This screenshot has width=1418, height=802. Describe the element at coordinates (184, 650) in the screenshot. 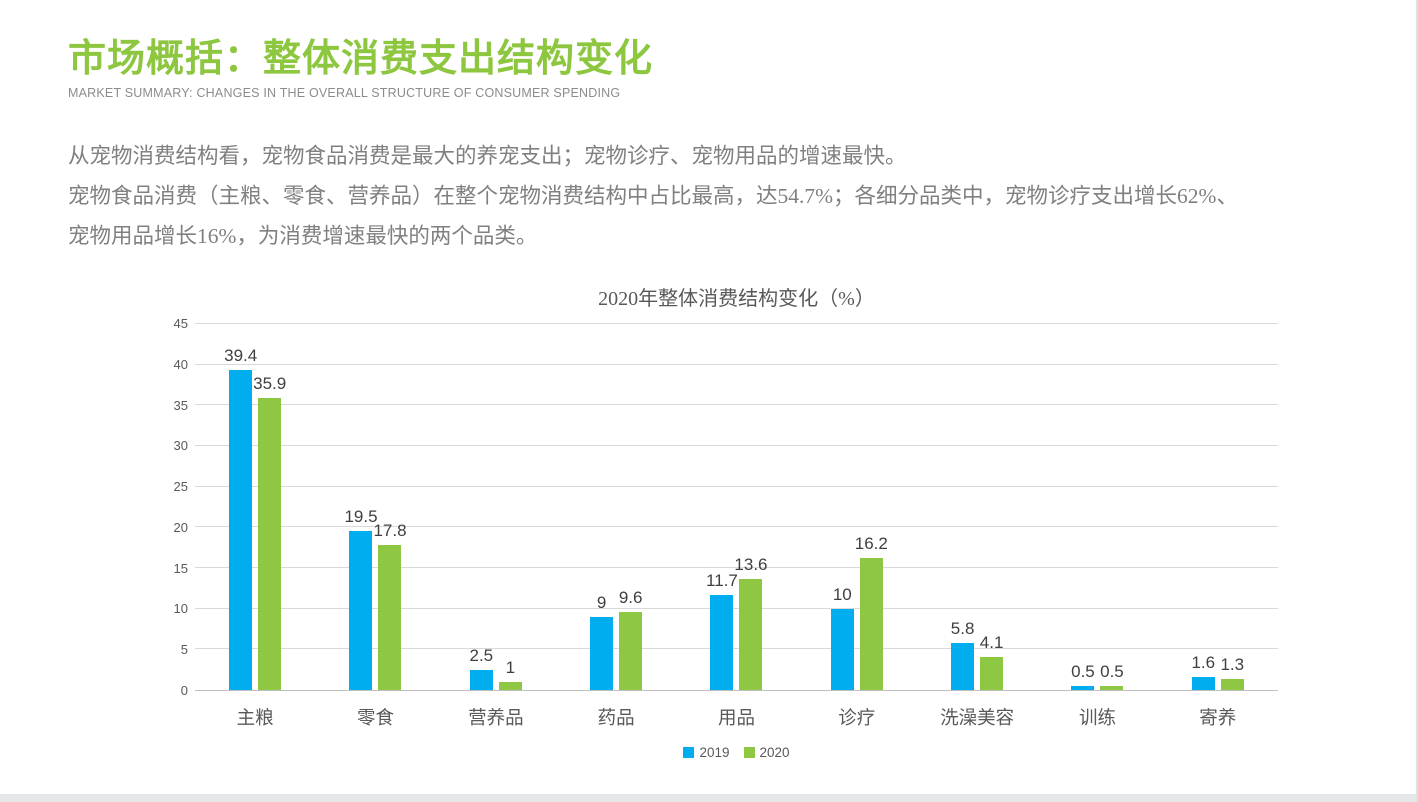

I see `y-tick-label: 5` at that location.